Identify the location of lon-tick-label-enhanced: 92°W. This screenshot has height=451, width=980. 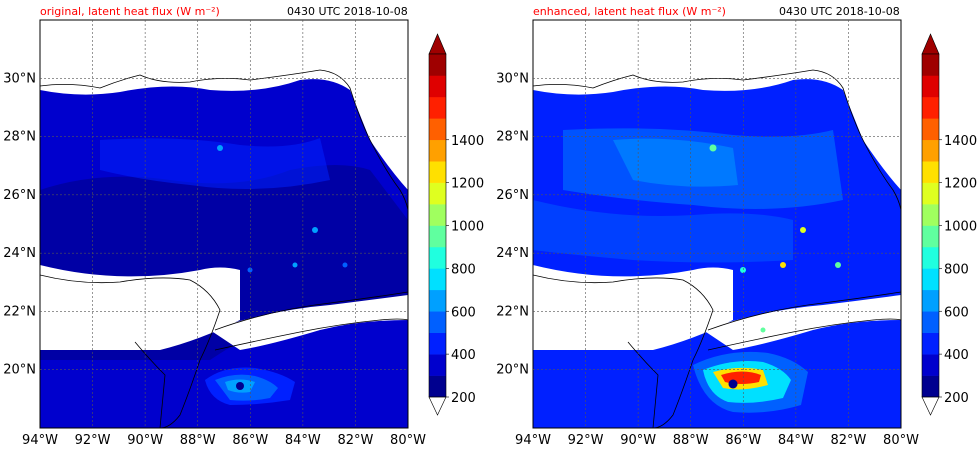
(586, 440).